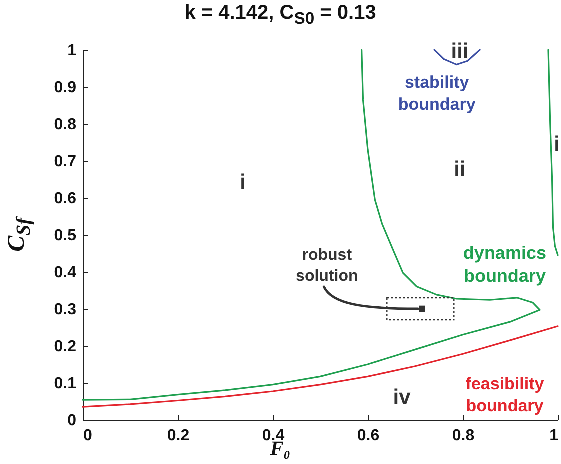 This screenshot has height=464, width=561. What do you see at coordinates (368, 436) in the screenshot?
I see `x-tick-label: 0.6` at bounding box center [368, 436].